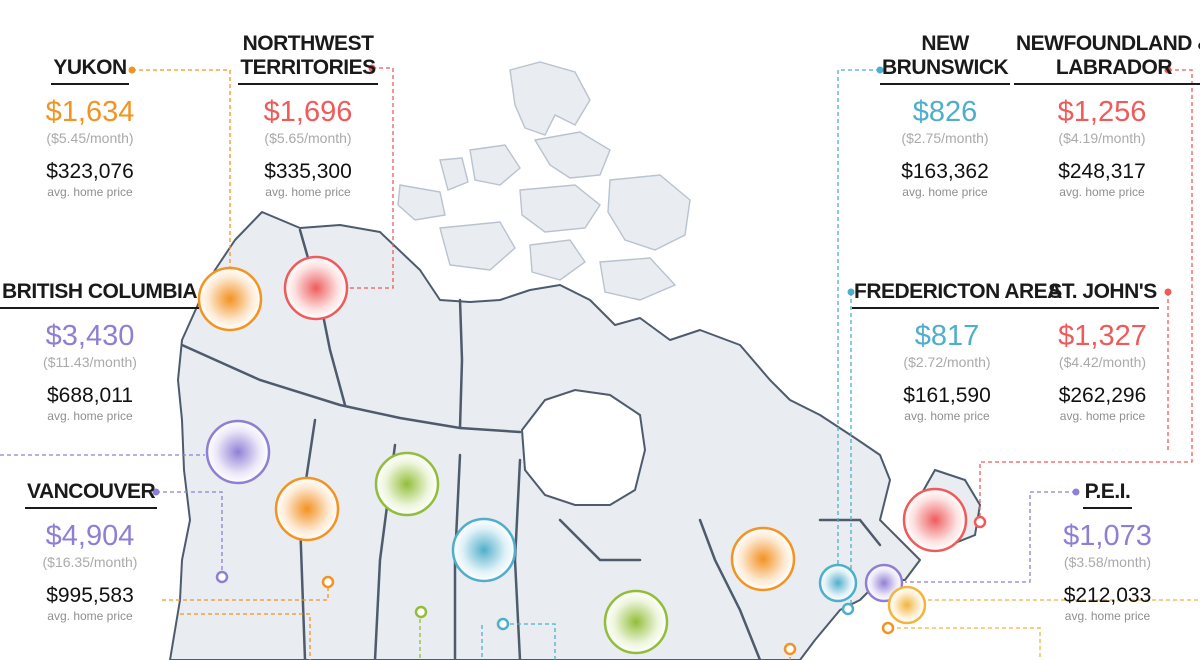  I want to click on annual-cost: $1,327, so click(1102, 336).